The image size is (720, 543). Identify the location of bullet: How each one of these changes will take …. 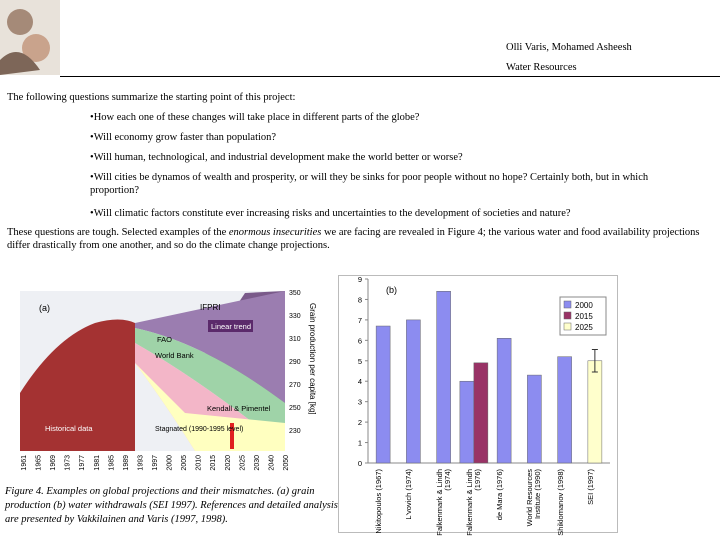
(255, 117).